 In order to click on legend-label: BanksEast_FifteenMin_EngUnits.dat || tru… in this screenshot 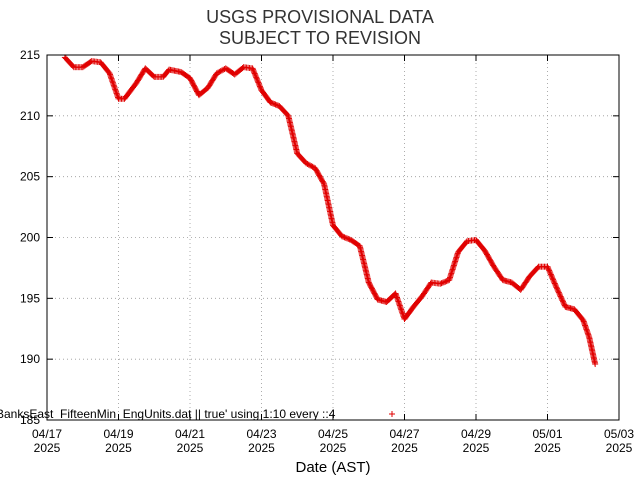, I will do `click(168, 414)`.